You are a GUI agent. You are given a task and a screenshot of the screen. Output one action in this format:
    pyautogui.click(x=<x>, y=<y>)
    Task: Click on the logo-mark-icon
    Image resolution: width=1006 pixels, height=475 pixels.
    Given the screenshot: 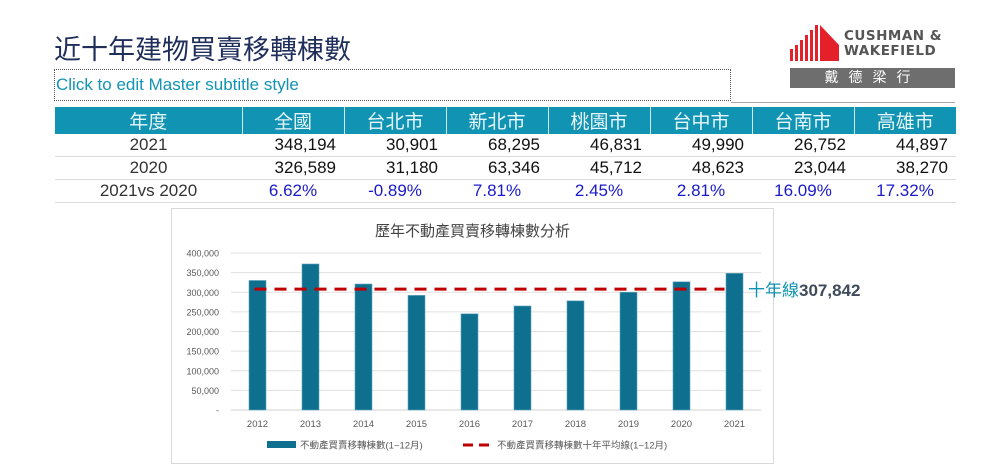 What is the action you would take?
    pyautogui.click(x=814, y=43)
    